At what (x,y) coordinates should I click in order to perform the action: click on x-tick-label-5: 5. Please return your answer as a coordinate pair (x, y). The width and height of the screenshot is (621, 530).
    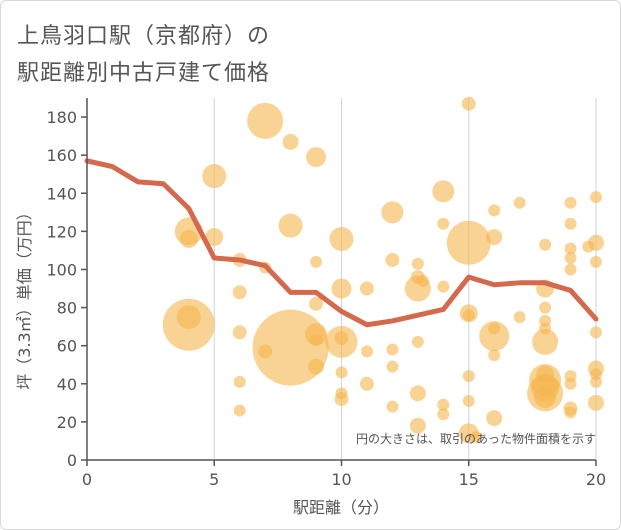
    Looking at the image, I should click on (214, 479).